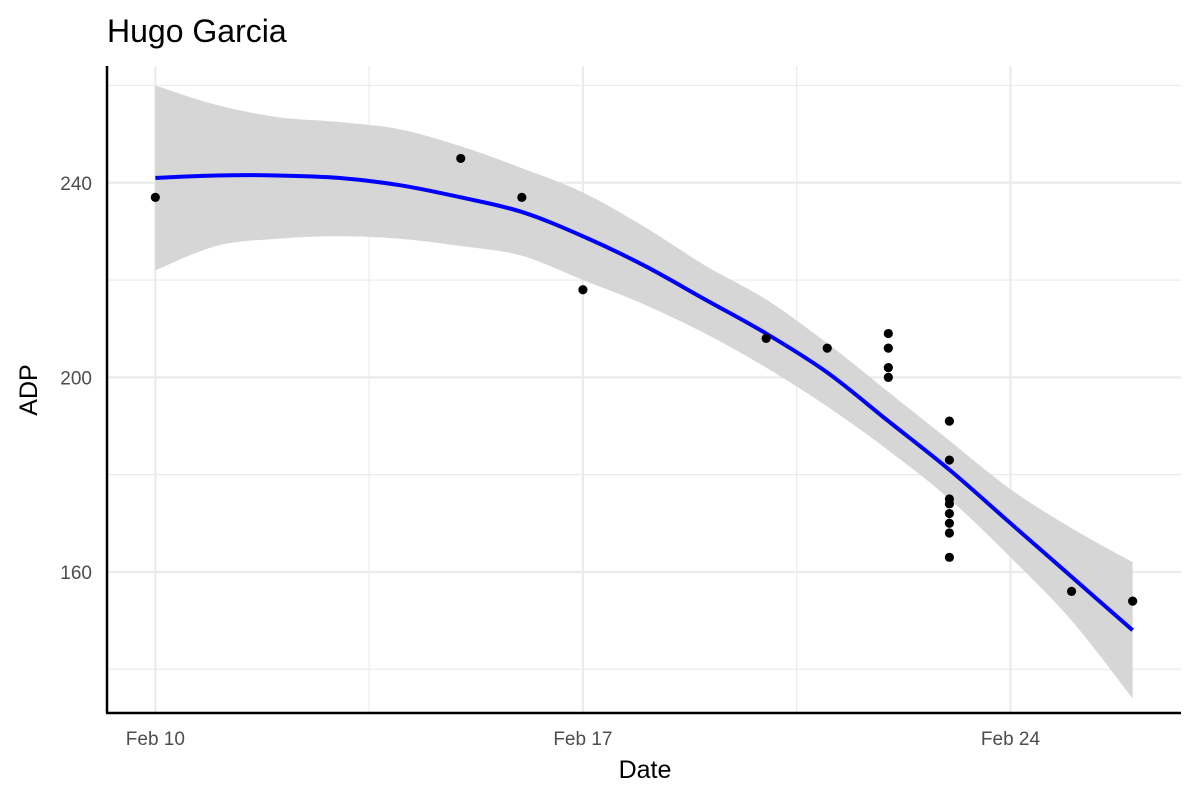 This screenshot has width=1200, height=800. I want to click on x-tick-labels: Feb 10 Feb 17 Feb 24, so click(583, 739).